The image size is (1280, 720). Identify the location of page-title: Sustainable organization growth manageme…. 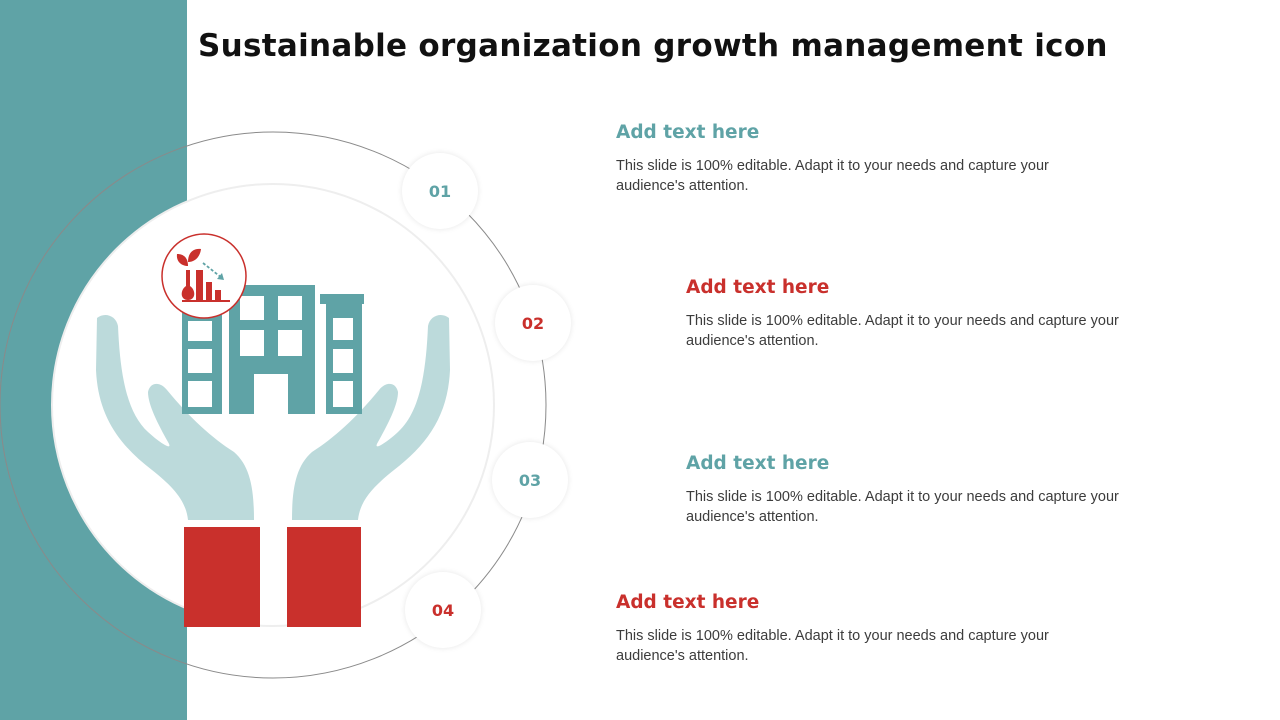
(653, 46).